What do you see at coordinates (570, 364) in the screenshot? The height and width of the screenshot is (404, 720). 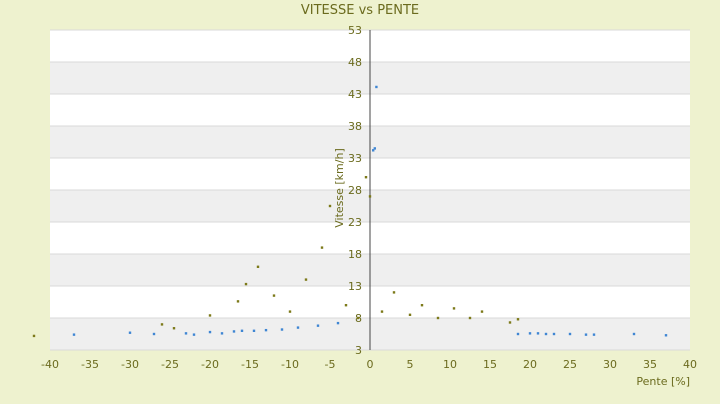 I see `x-tick-label: 25` at bounding box center [570, 364].